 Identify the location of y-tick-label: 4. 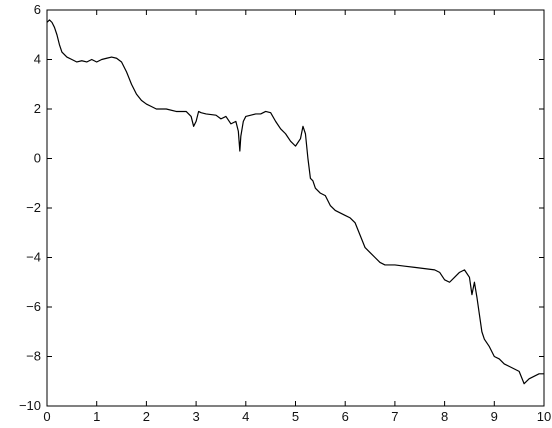
(37, 59).